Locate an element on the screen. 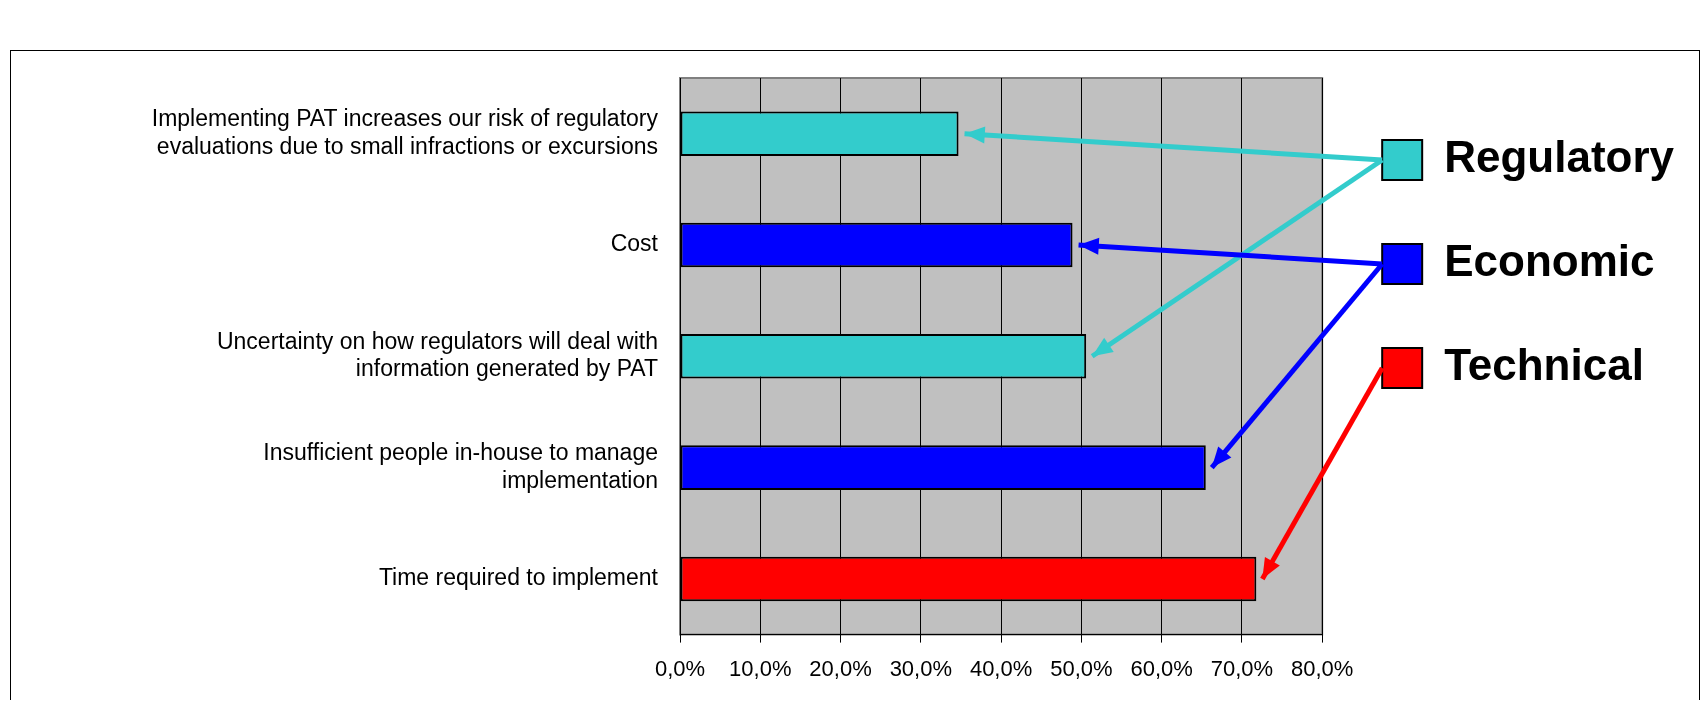  y-tick-label: Cost is located at coordinates (634, 243).